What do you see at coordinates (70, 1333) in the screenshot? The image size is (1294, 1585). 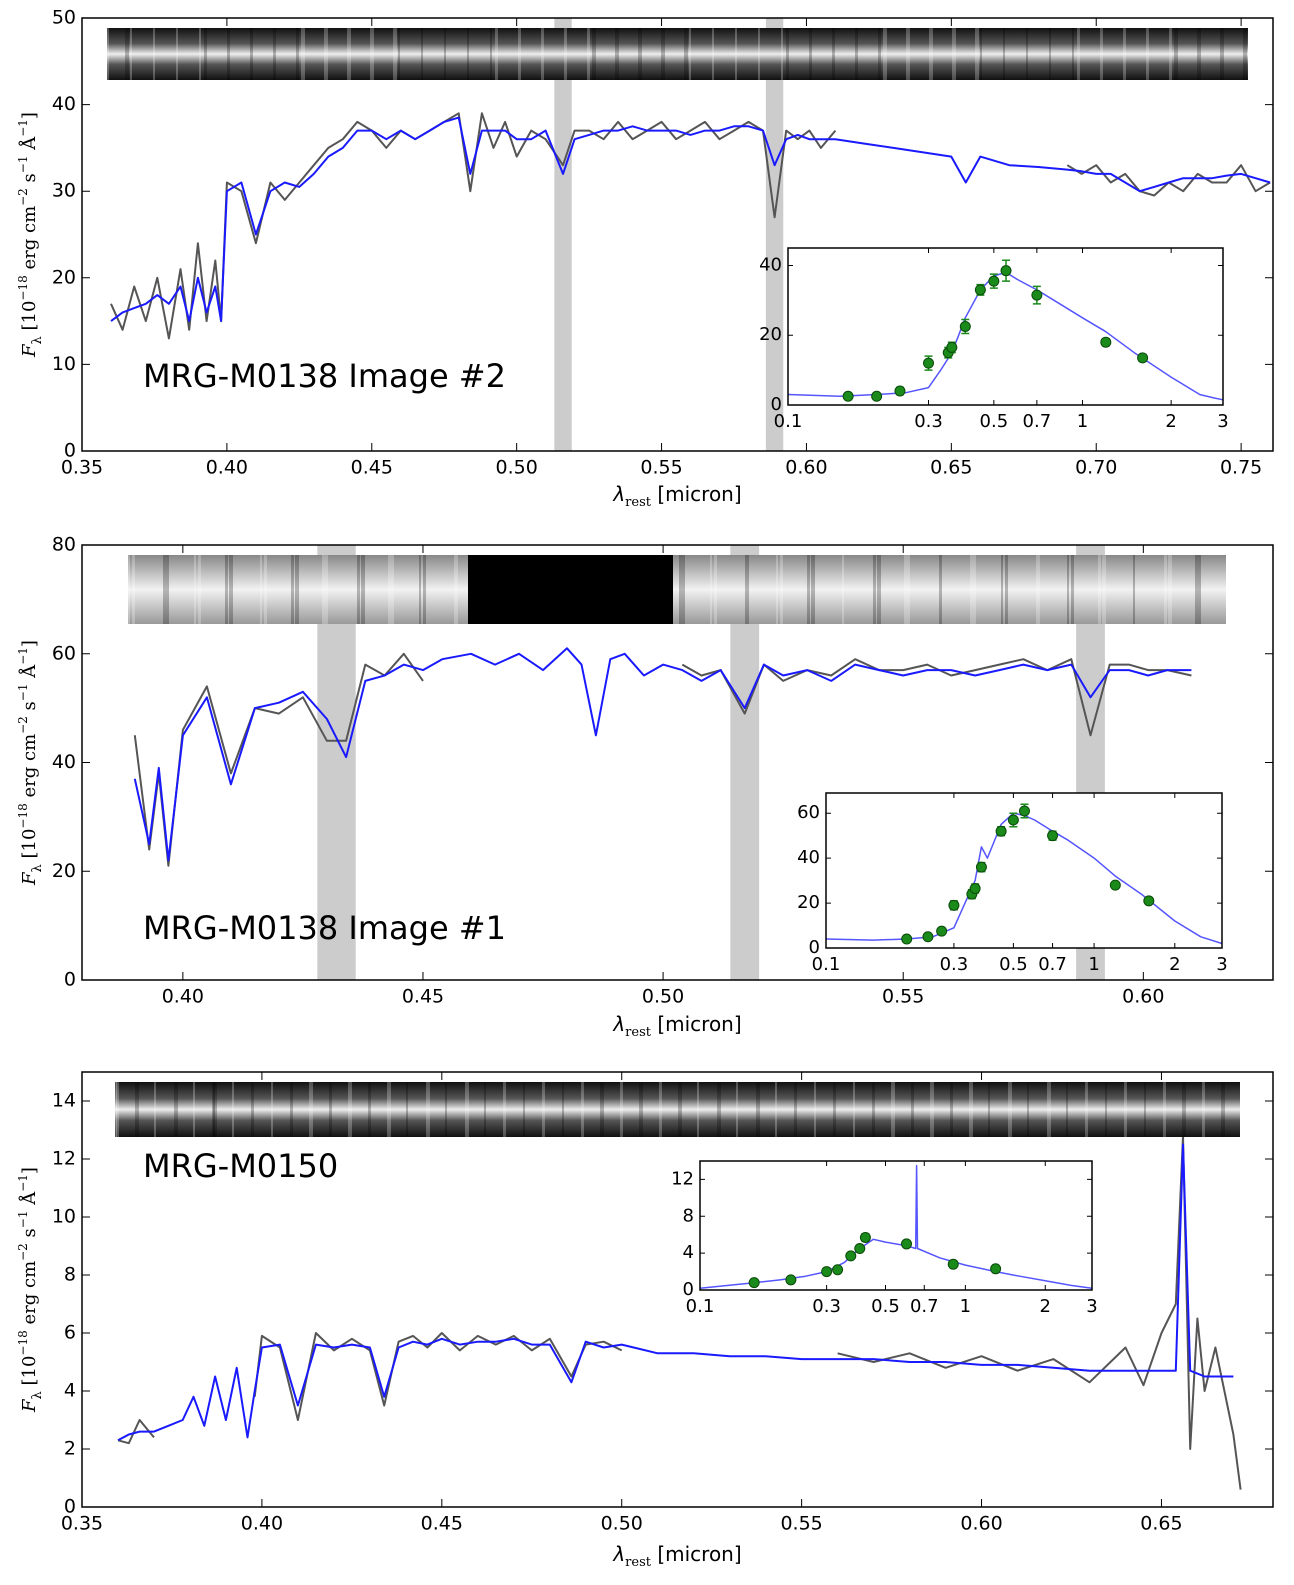 I see `y-tick-label: 6` at bounding box center [70, 1333].